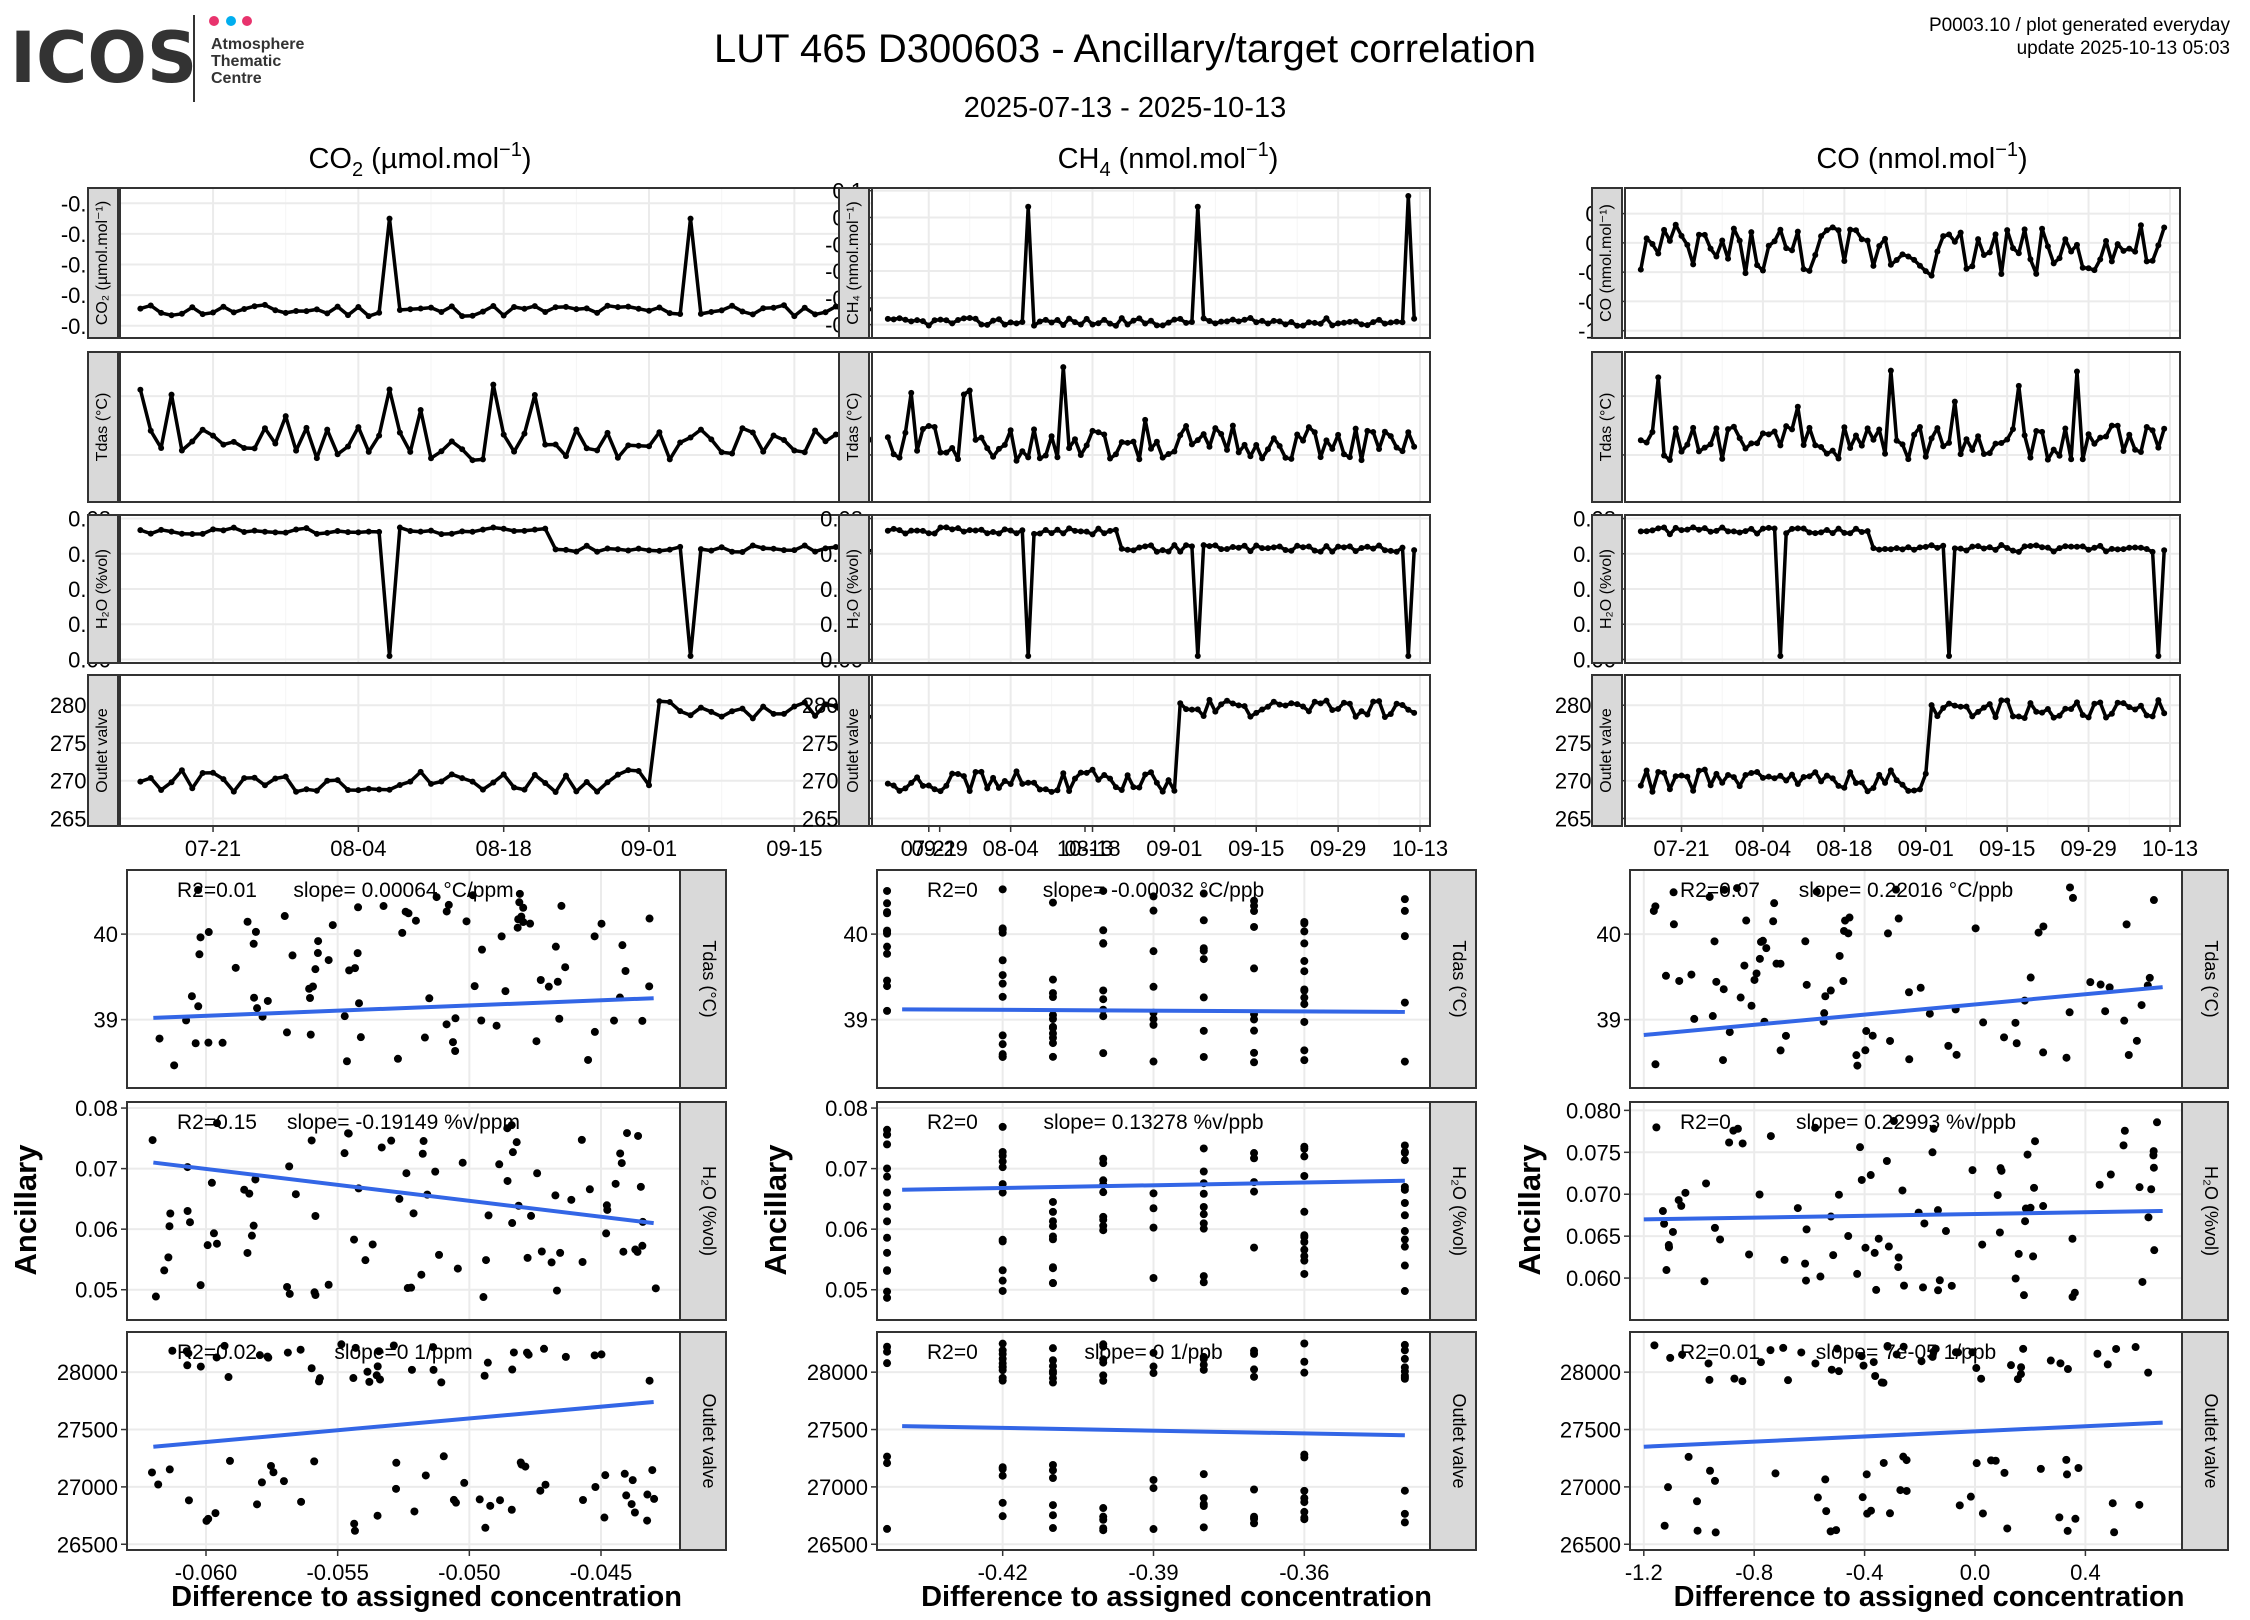 Image resolution: width=2250 pixels, height=1620 pixels. I want to click on strip-label: Tdas (°C), so click(1606, 427).